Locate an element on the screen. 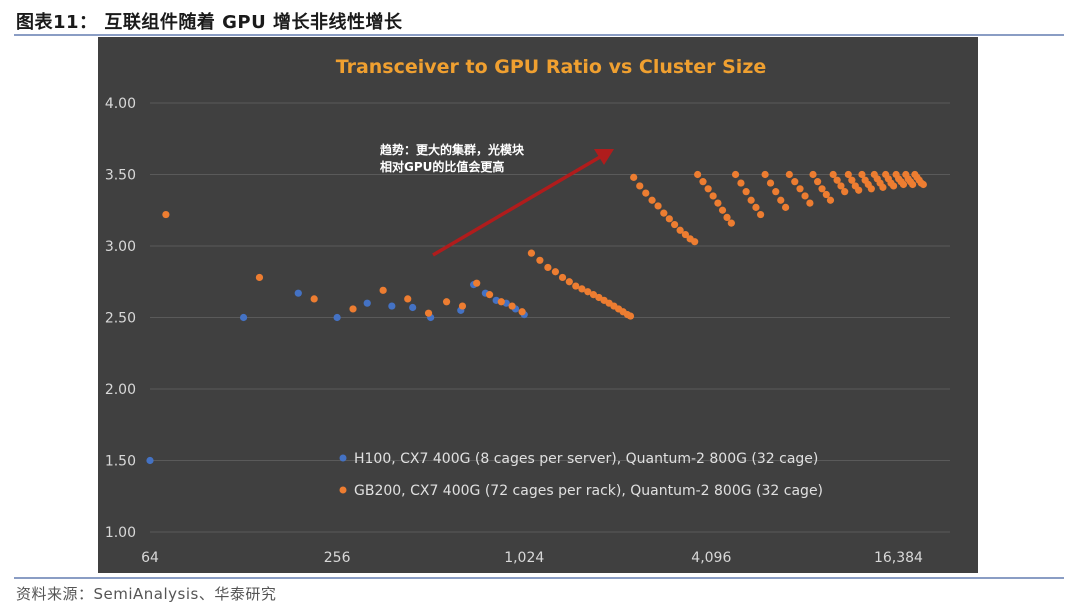  legend-marker-h100 is located at coordinates (343, 458).